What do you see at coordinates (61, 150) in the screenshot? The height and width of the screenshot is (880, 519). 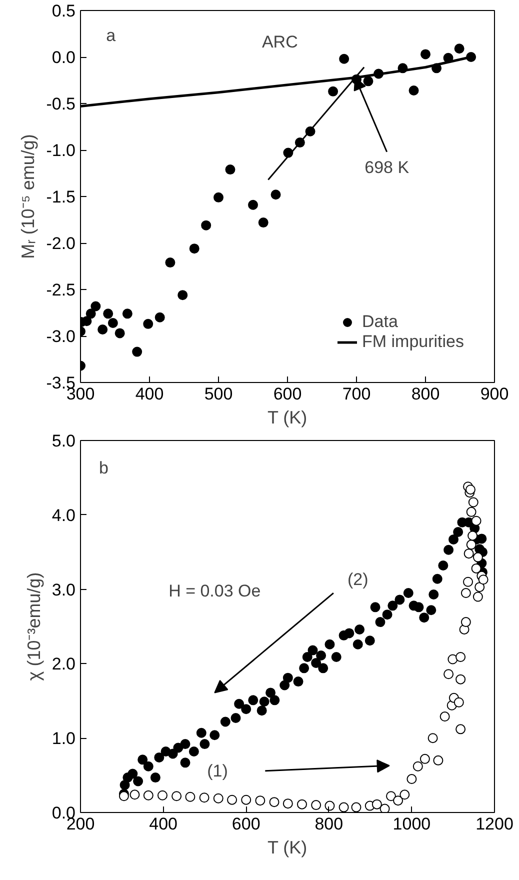 I see `y-tick-label: -1.0` at bounding box center [61, 150].